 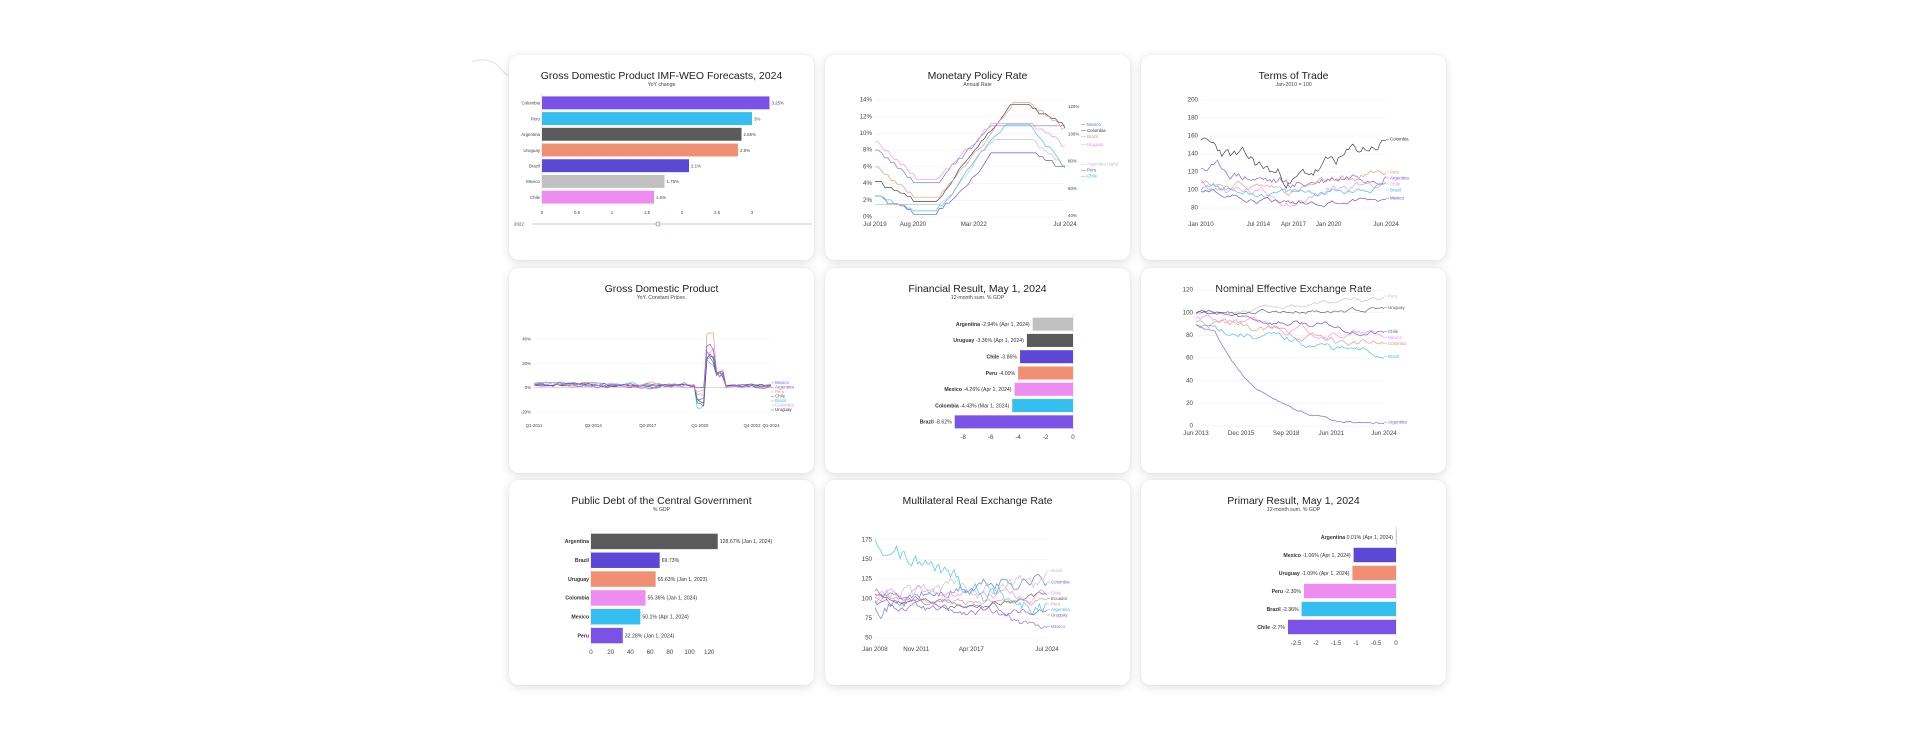 I want to click on y-tick-label: 6%, so click(x=867, y=166).